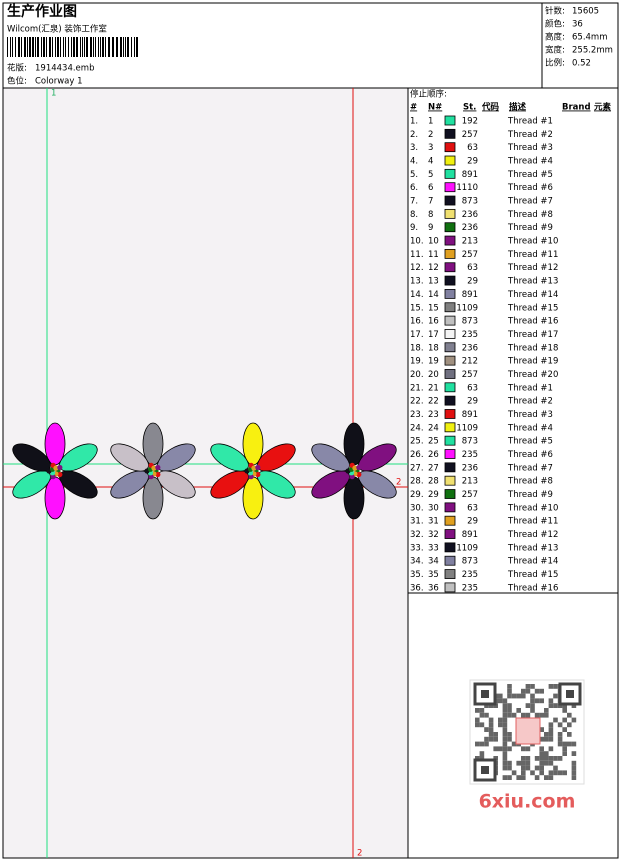 This screenshot has width=620, height=861. I want to click on summary-value: 65.4mm, so click(590, 38).